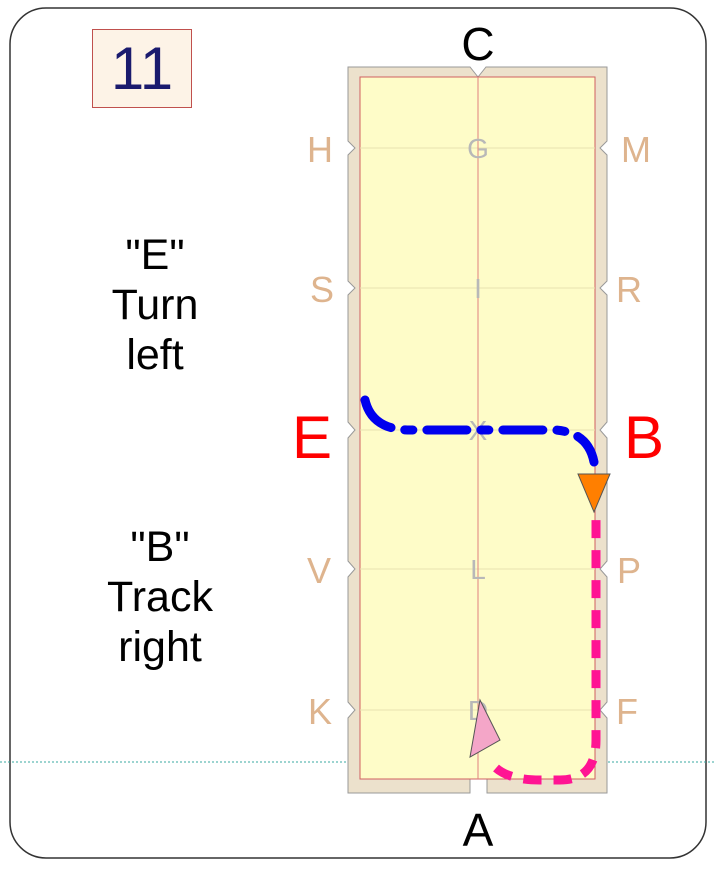 The width and height of the screenshot is (716, 869). What do you see at coordinates (477, 44) in the screenshot?
I see `marker-top: C` at bounding box center [477, 44].